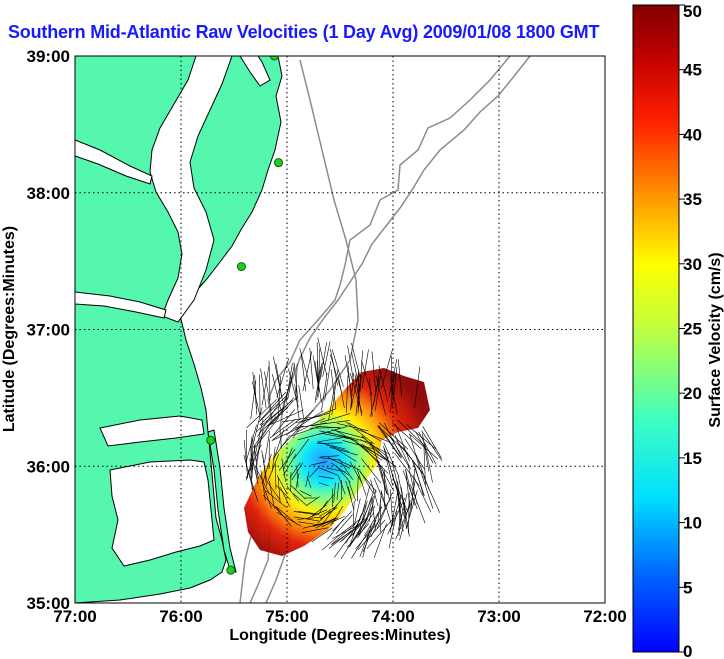 The height and width of the screenshot is (659, 724). What do you see at coordinates (121, 305) in the screenshot?
I see `james-river` at bounding box center [121, 305].